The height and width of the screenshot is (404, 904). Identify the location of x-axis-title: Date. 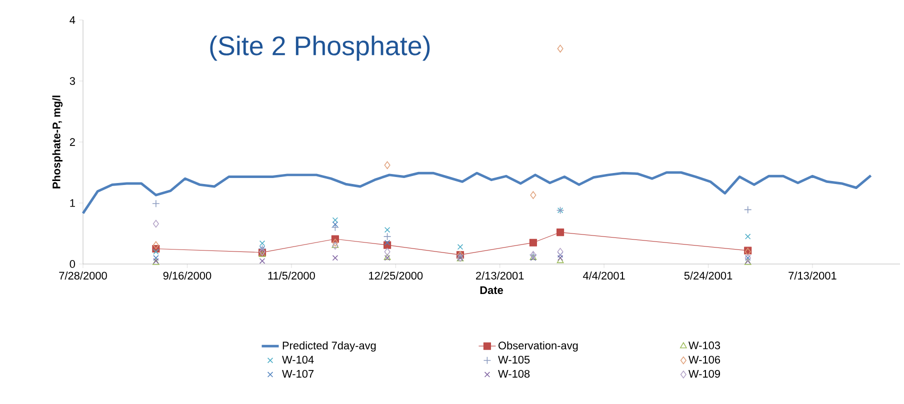
(492, 290).